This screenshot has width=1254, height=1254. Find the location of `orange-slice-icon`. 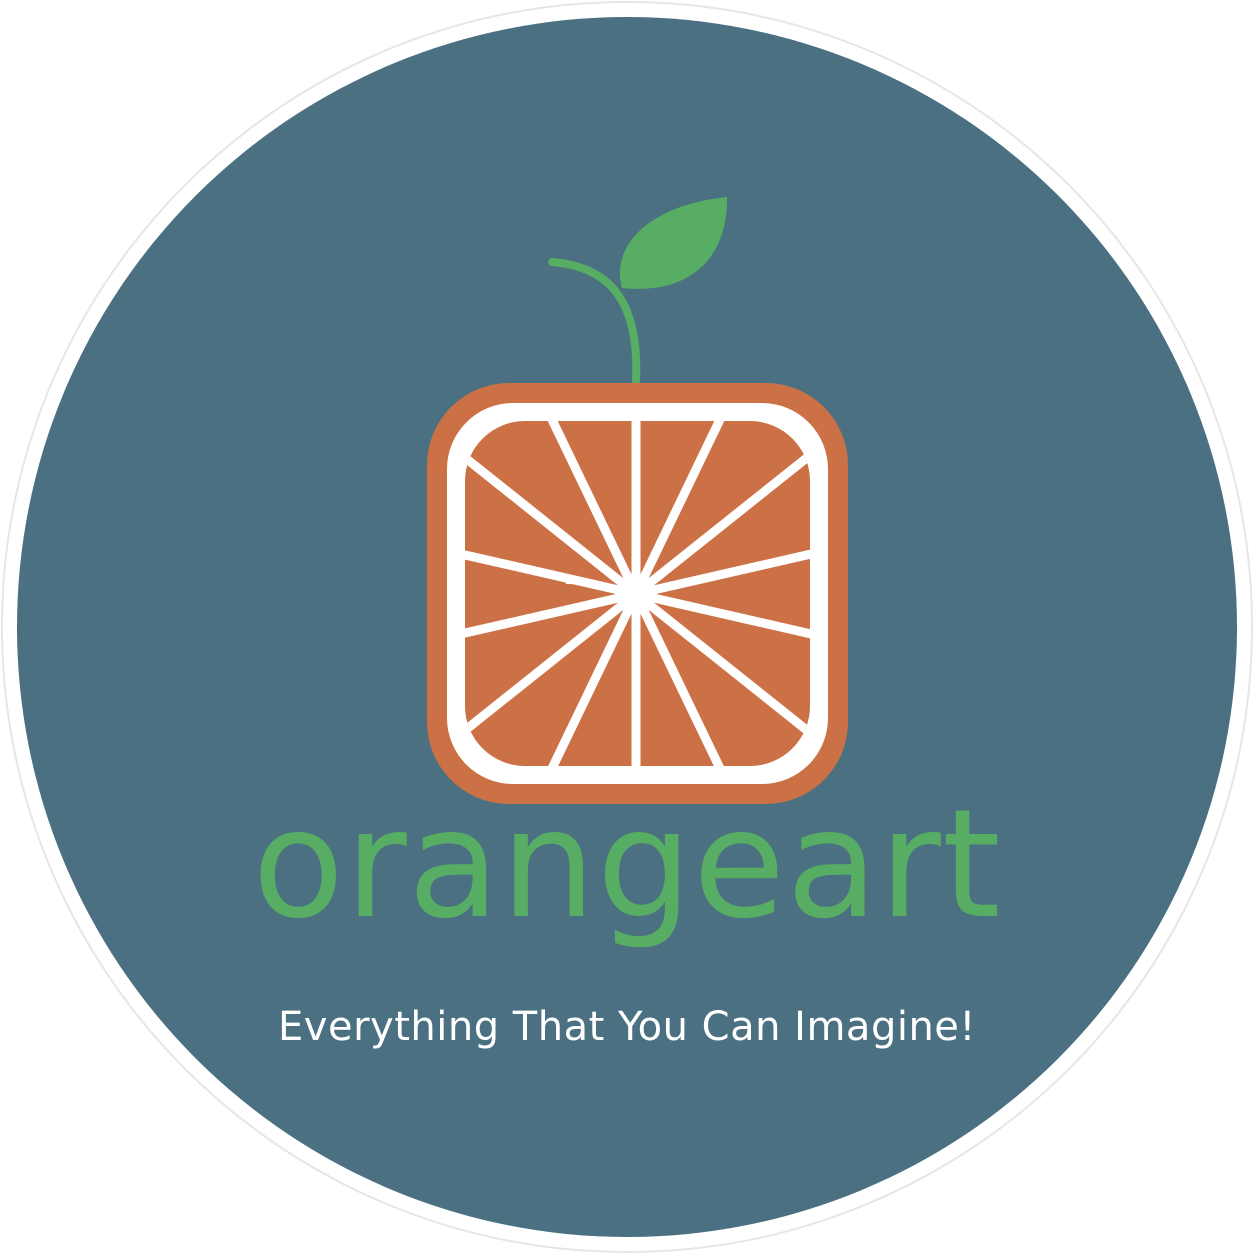

orange-slice-icon is located at coordinates (637, 593).